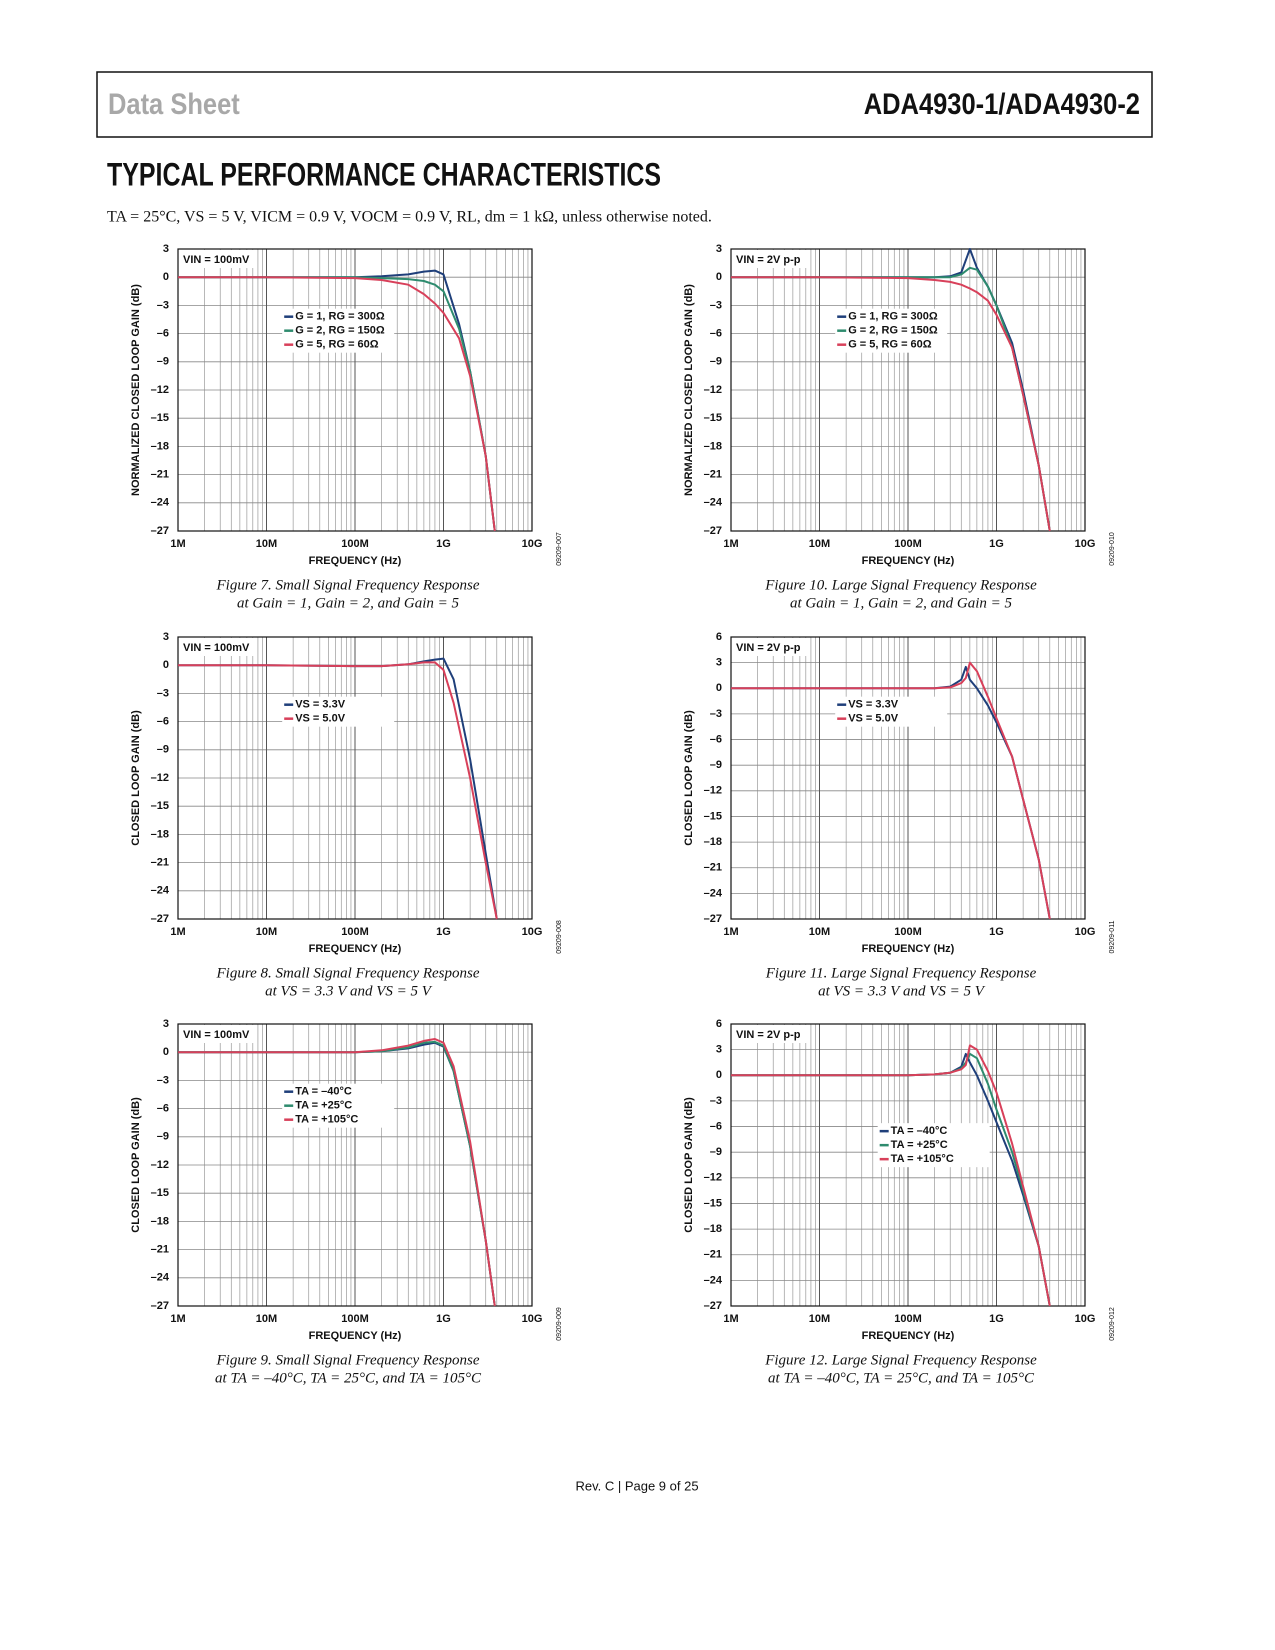  What do you see at coordinates (1112, 549) in the screenshot?
I see `figure-id: 09209-010` at bounding box center [1112, 549].